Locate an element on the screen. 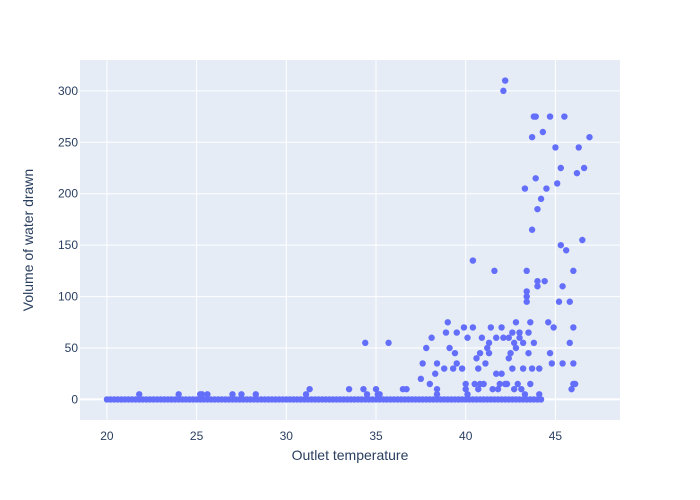 This screenshot has height=500, width=700. x-tick-label: 35 is located at coordinates (376, 436).